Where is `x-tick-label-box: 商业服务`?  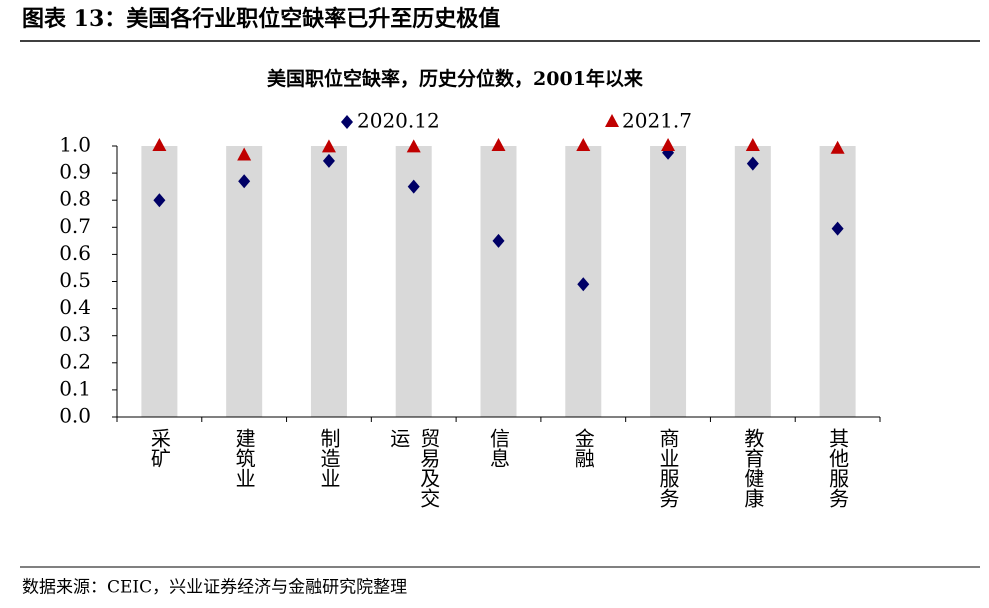 x-tick-label-box: 商业服务 is located at coordinates (668, 476).